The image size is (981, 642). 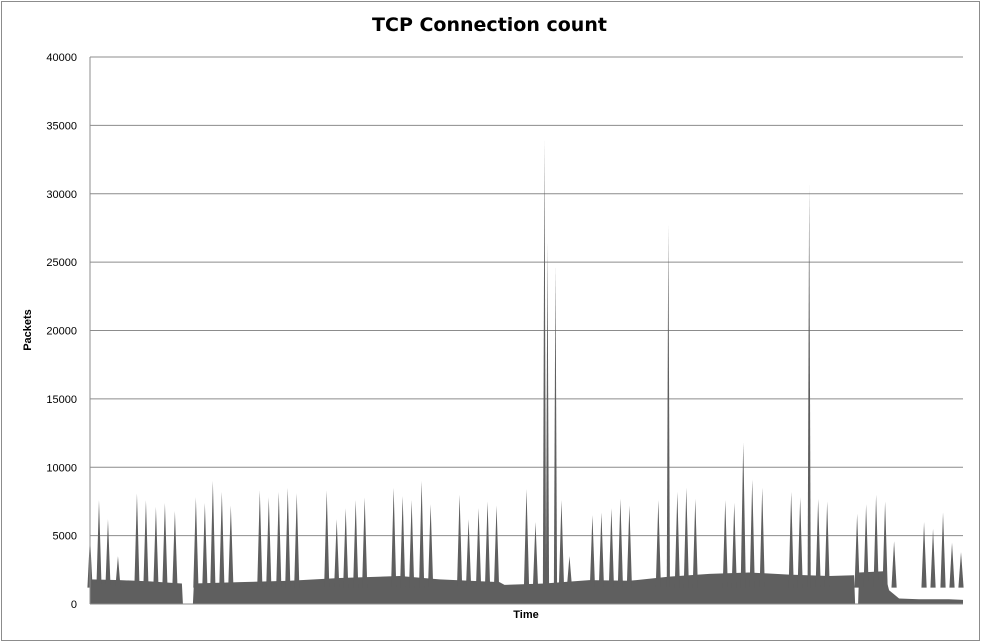 I want to click on y-tick-label: 20000, so click(x=61, y=332).